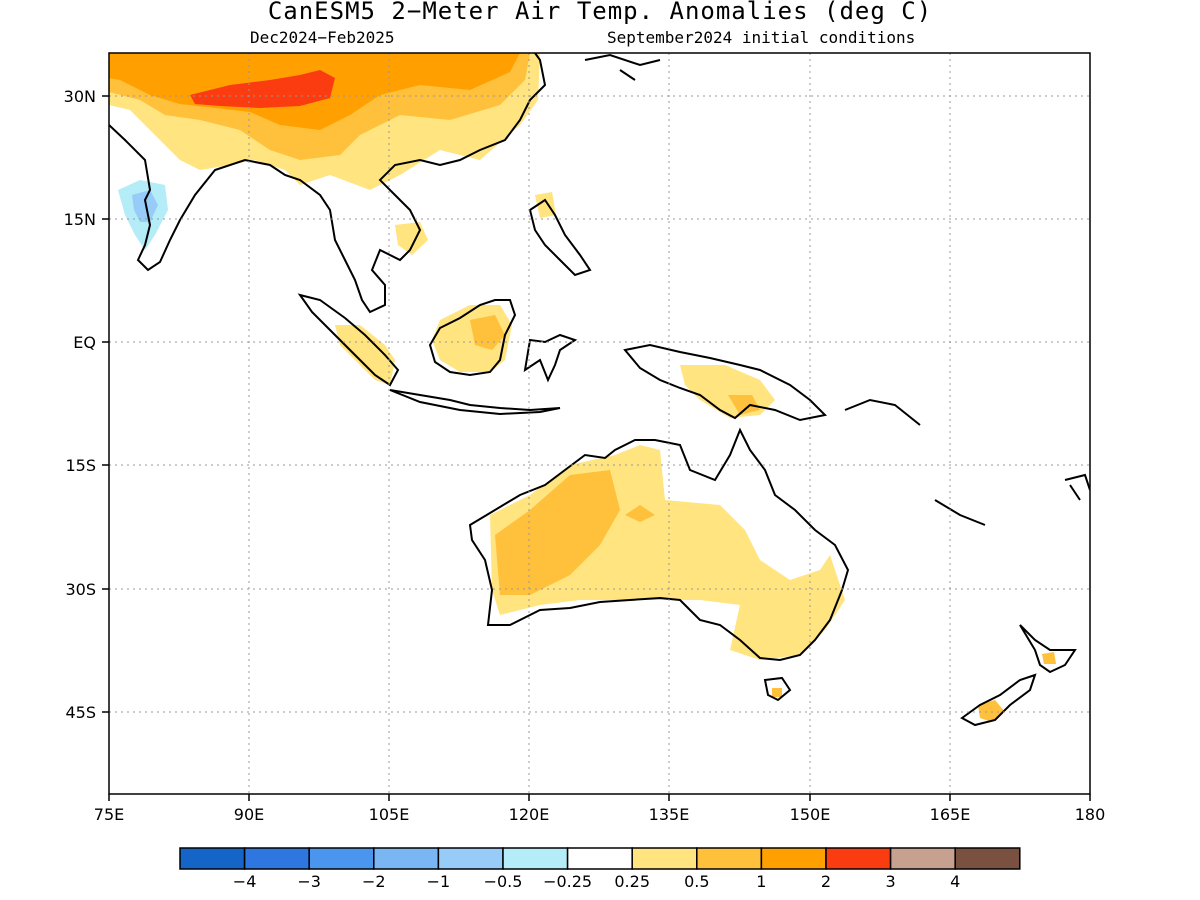 Image resolution: width=1200 pixels, height=900 pixels. I want to click on australia-central-spot, so click(640, 513).